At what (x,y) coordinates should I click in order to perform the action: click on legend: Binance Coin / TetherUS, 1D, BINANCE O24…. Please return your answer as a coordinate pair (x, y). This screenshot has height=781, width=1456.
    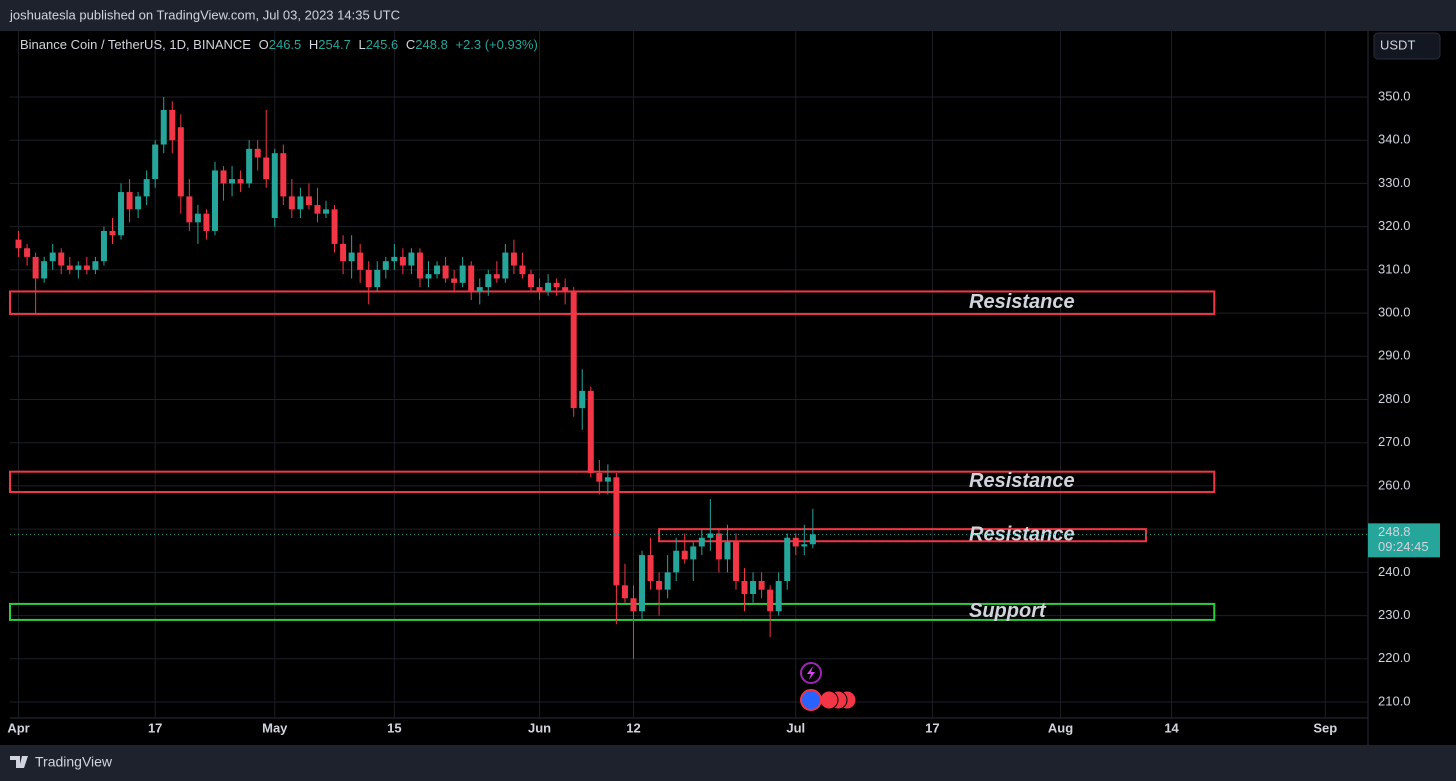
    Looking at the image, I should click on (279, 44).